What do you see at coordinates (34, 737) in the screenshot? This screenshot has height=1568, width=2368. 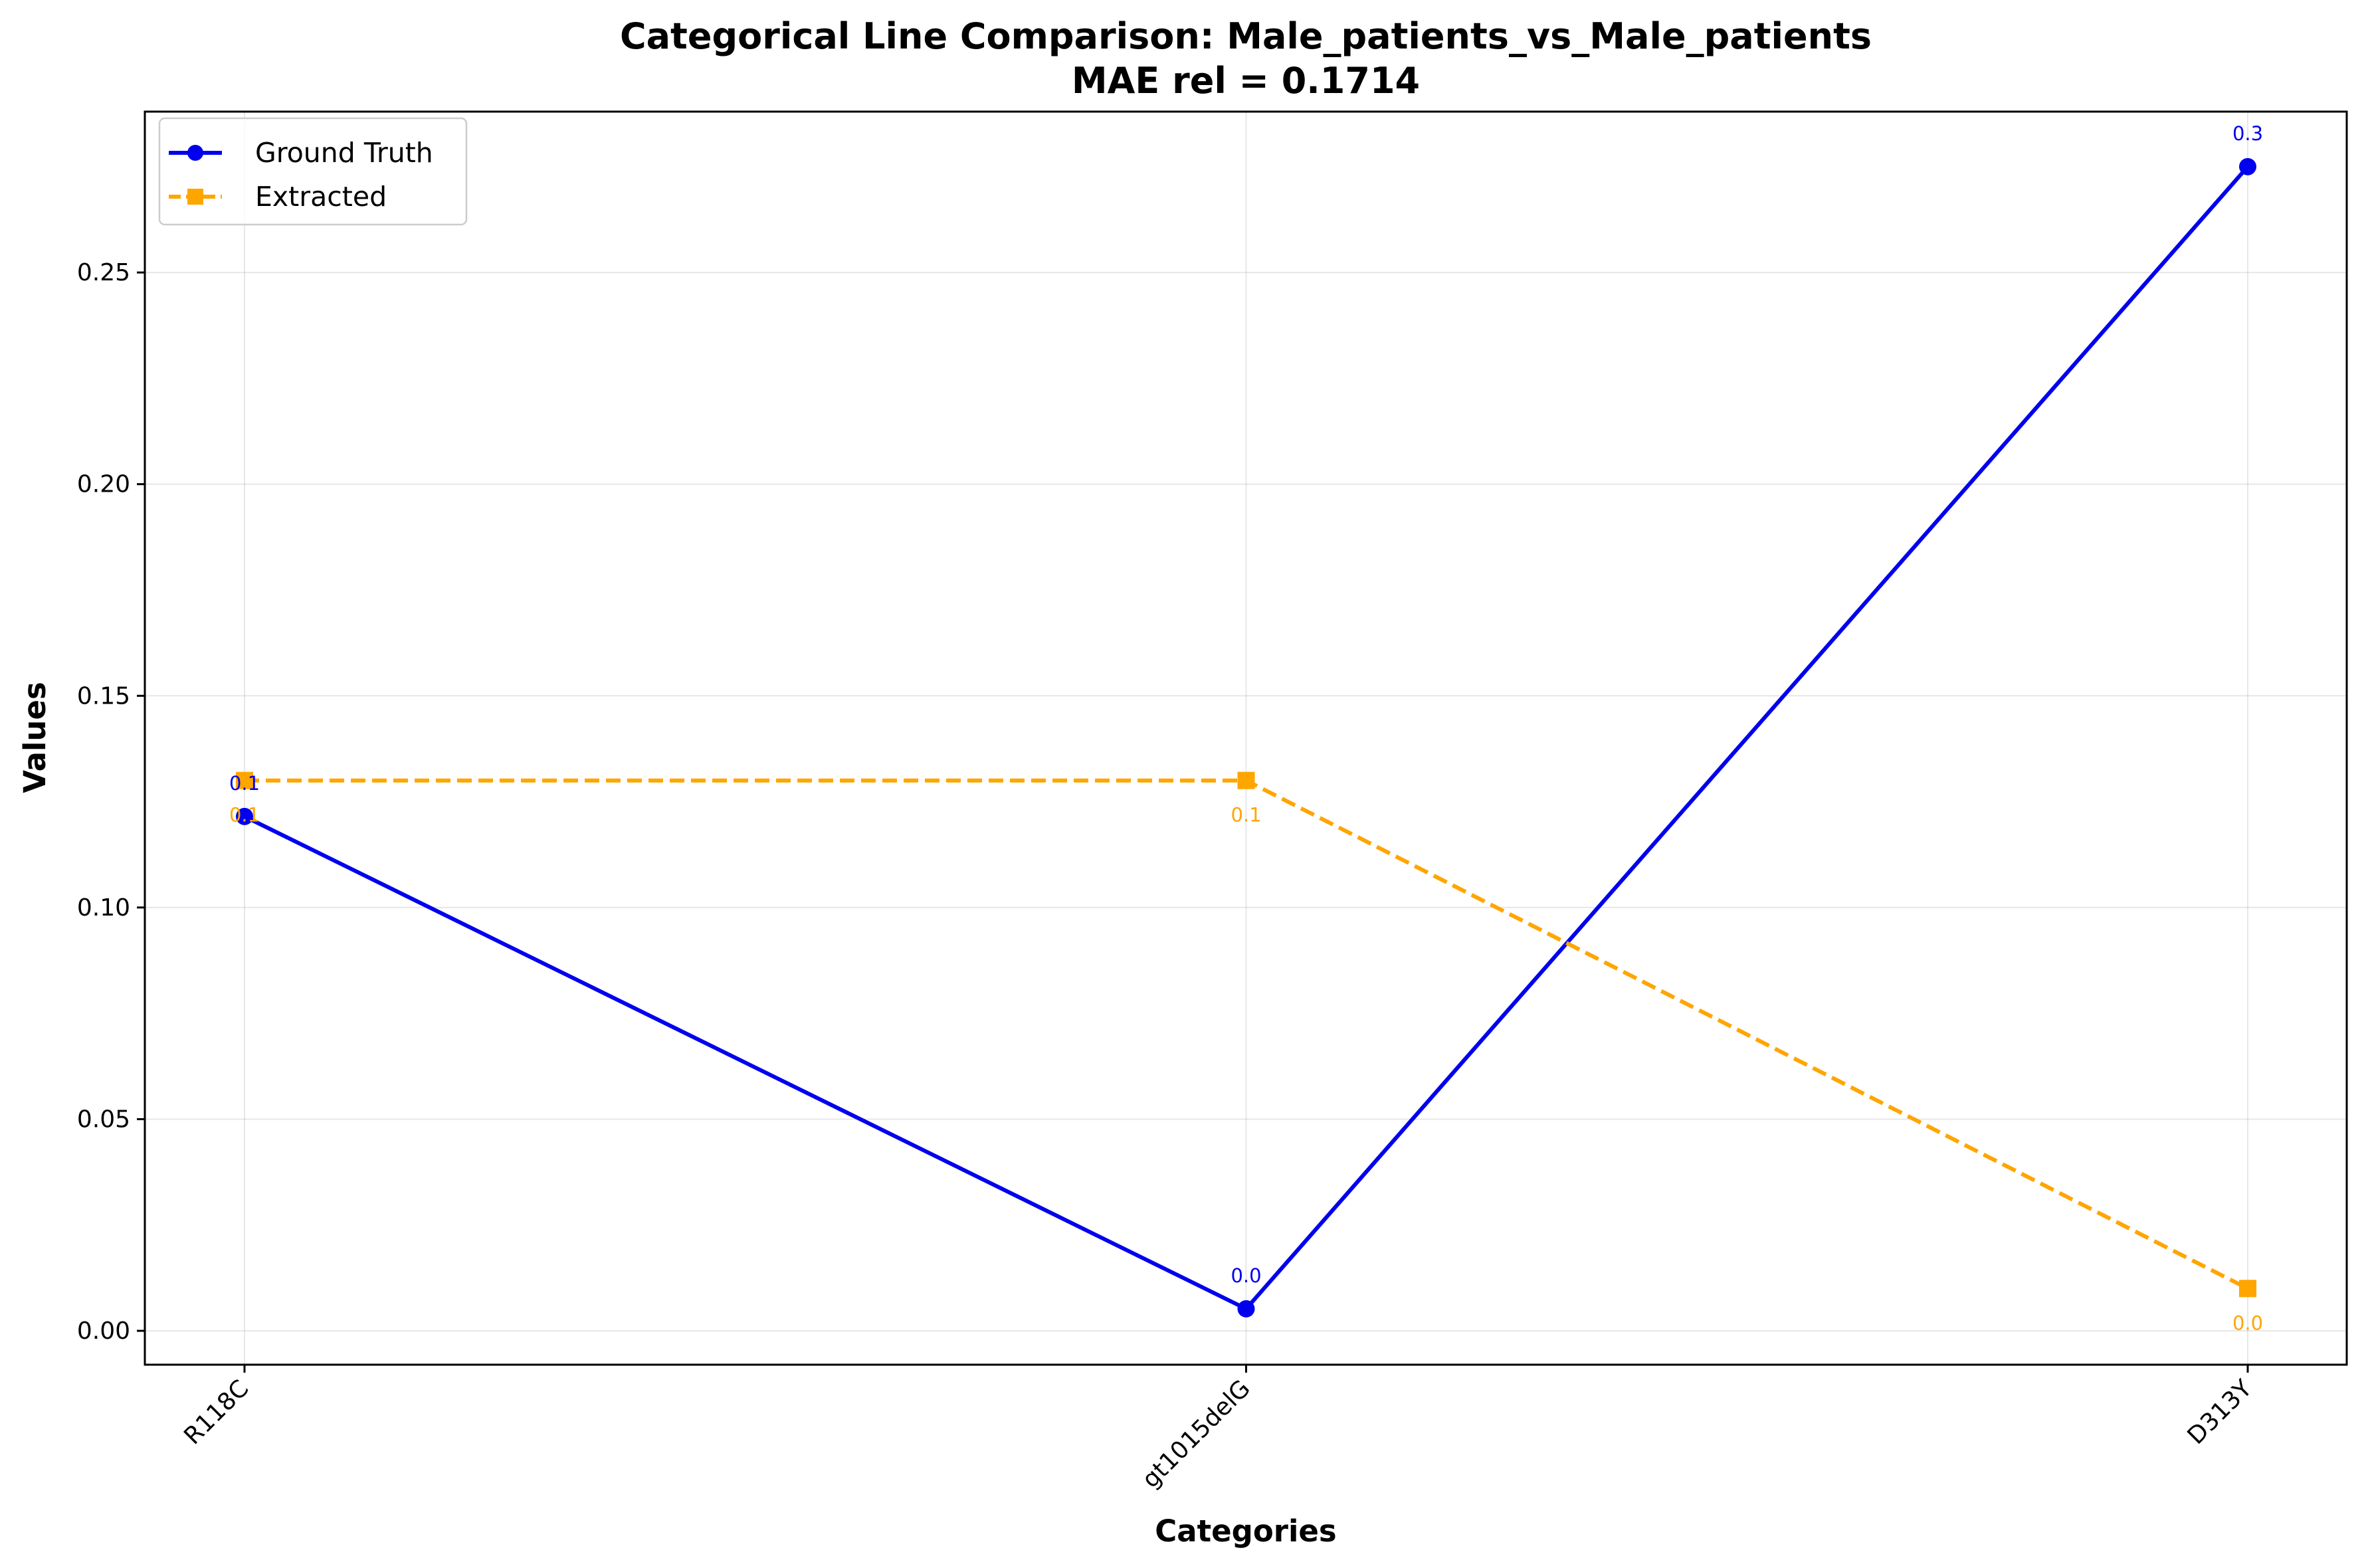 I see `y-axis-label: Values` at bounding box center [34, 737].